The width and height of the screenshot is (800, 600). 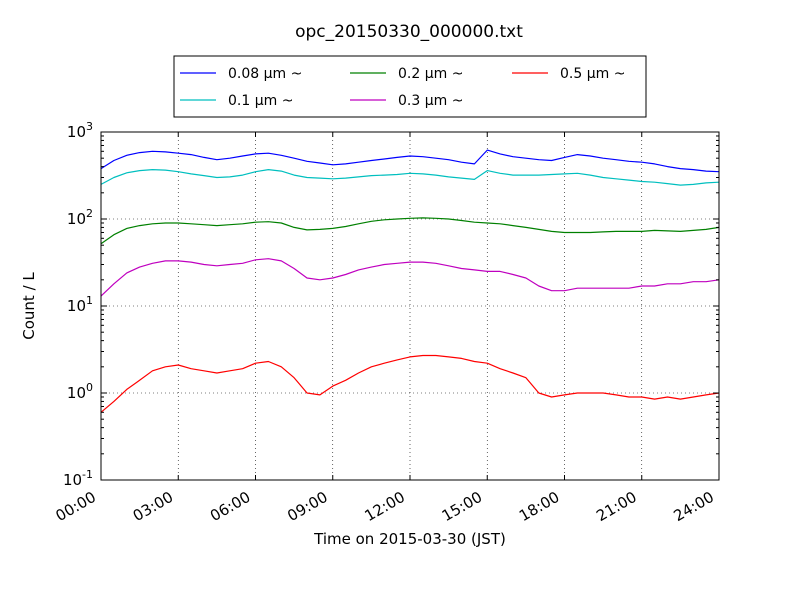 I want to click on y-tick-label: 10³, so click(x=80, y=130).